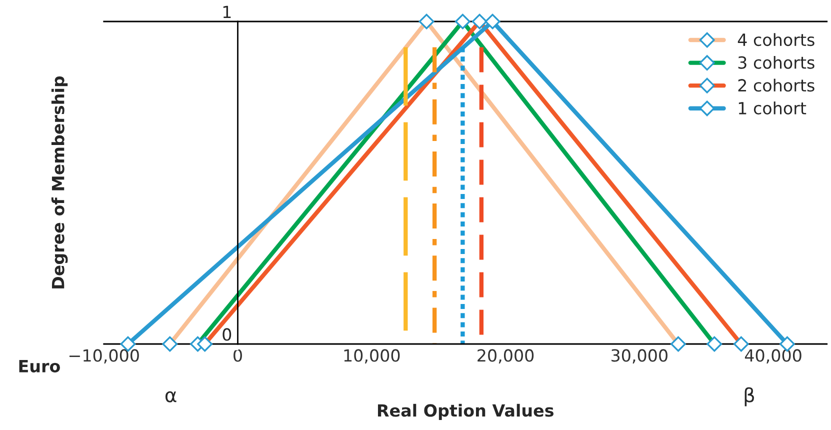 This screenshot has width=831, height=430. I want to click on annotation: α, so click(170, 396).